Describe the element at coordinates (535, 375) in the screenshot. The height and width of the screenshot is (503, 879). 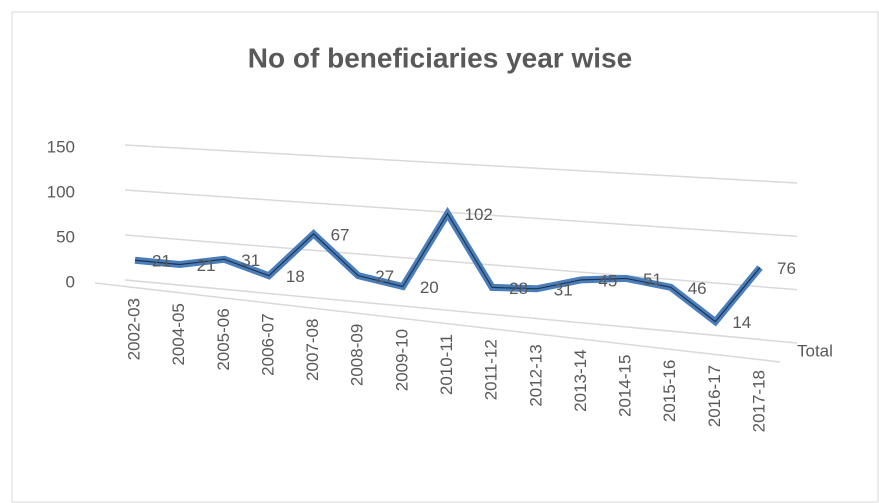
I see `x-tick-label: 2012-13` at that location.